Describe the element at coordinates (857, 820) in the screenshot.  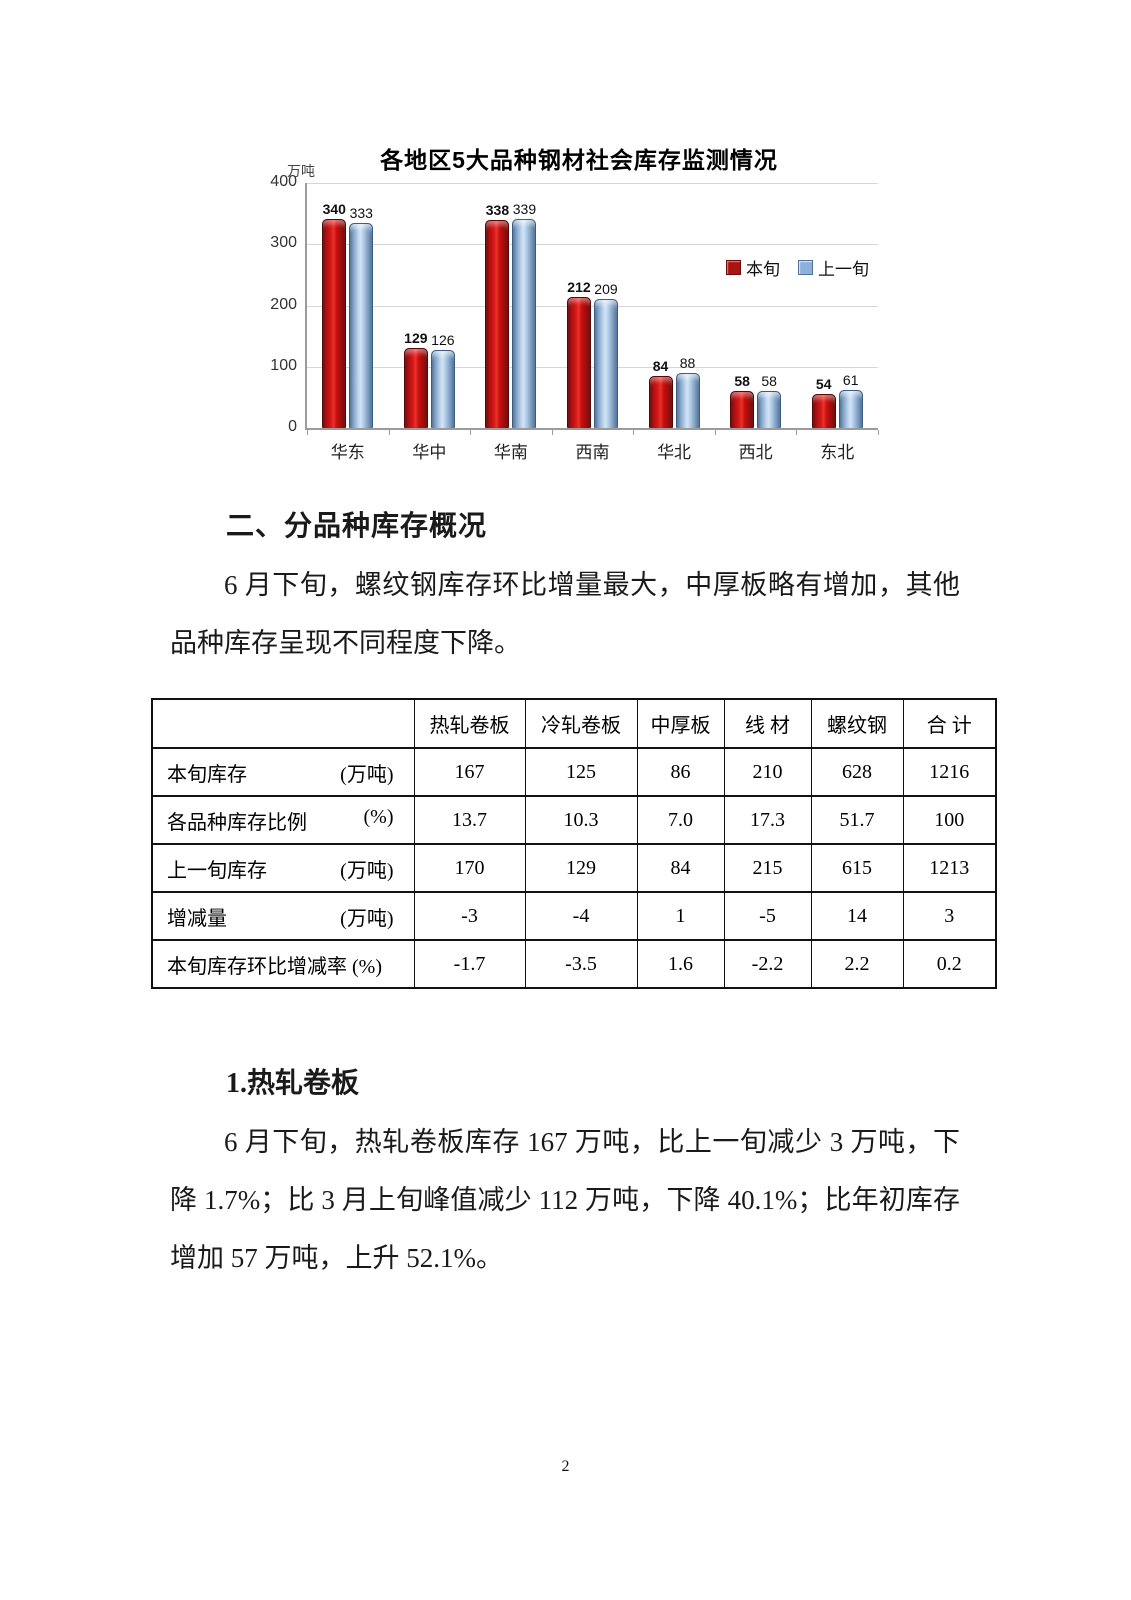
I see `table-cell: 51.7` at that location.